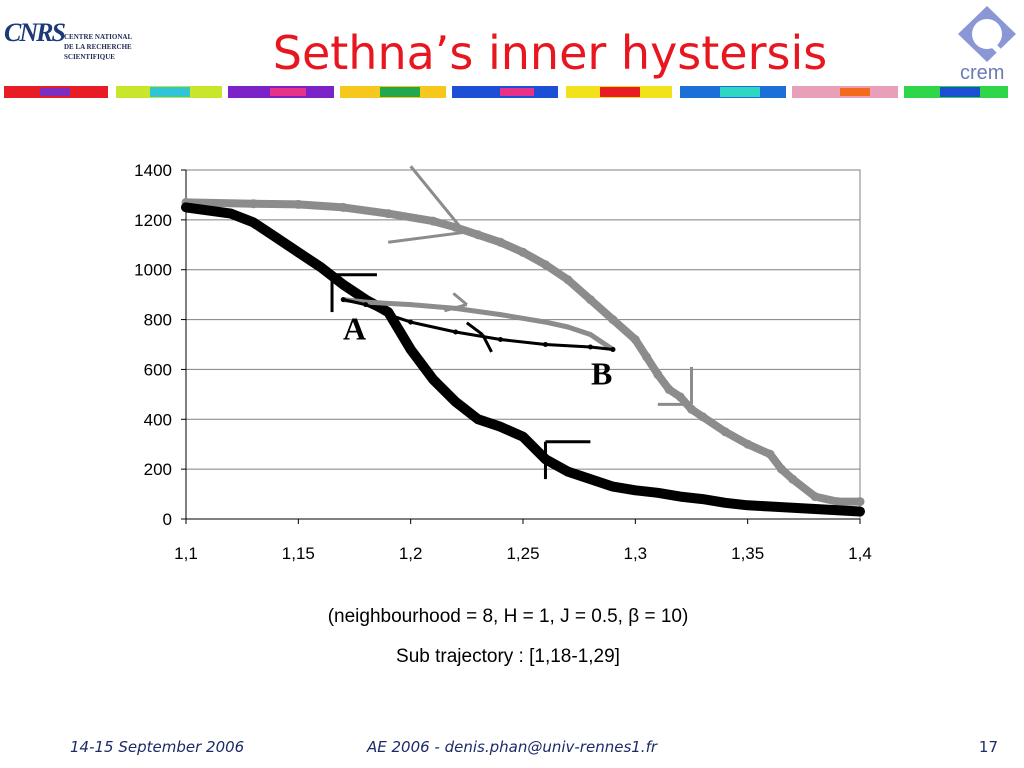 The width and height of the screenshot is (1024, 768). Describe the element at coordinates (298, 553) in the screenshot. I see `x-tick-label: 1,15` at that location.